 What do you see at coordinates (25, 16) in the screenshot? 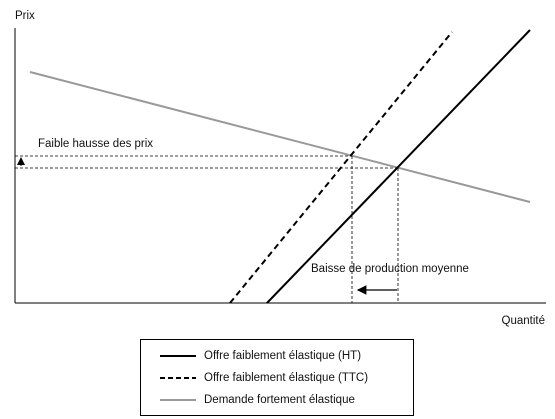
I see `y-axis-label: Prix` at bounding box center [25, 16].